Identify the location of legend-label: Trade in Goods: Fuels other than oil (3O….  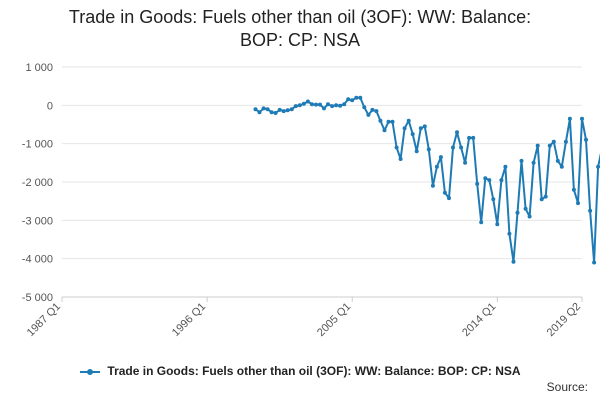
(314, 371).